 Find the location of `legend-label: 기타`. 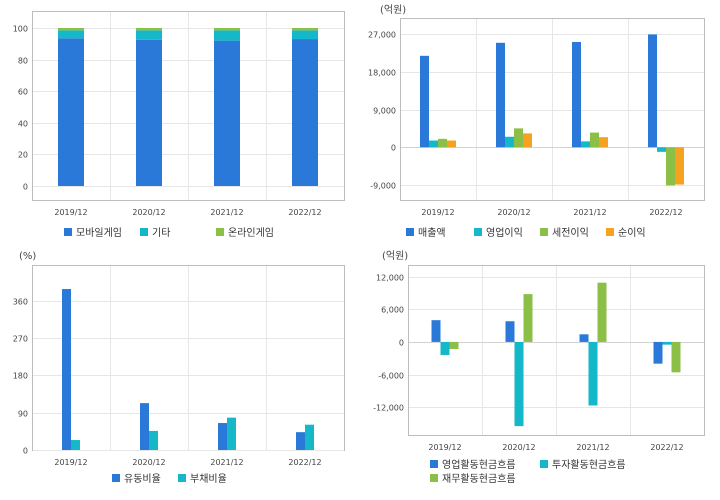

legend-label: 기타 is located at coordinates (161, 233).